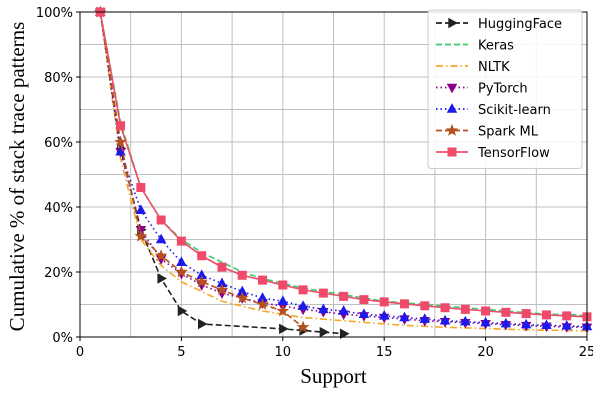  What do you see at coordinates (58, 143) in the screenshot?
I see `y-tick-label: 60%` at bounding box center [58, 143].